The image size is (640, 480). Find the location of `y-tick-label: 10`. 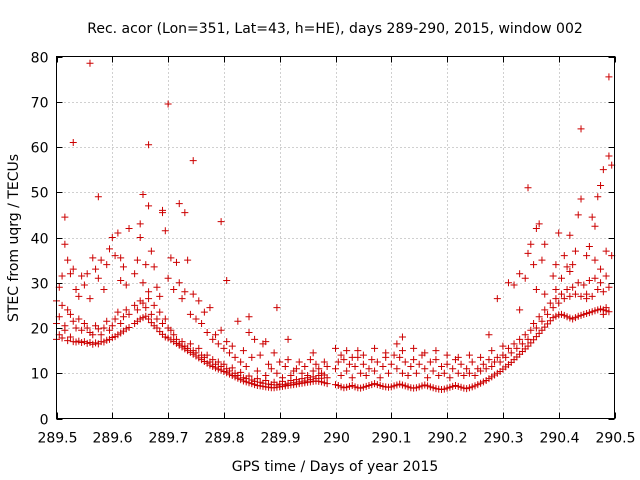

y-tick-label: 10 is located at coordinates (40, 375).